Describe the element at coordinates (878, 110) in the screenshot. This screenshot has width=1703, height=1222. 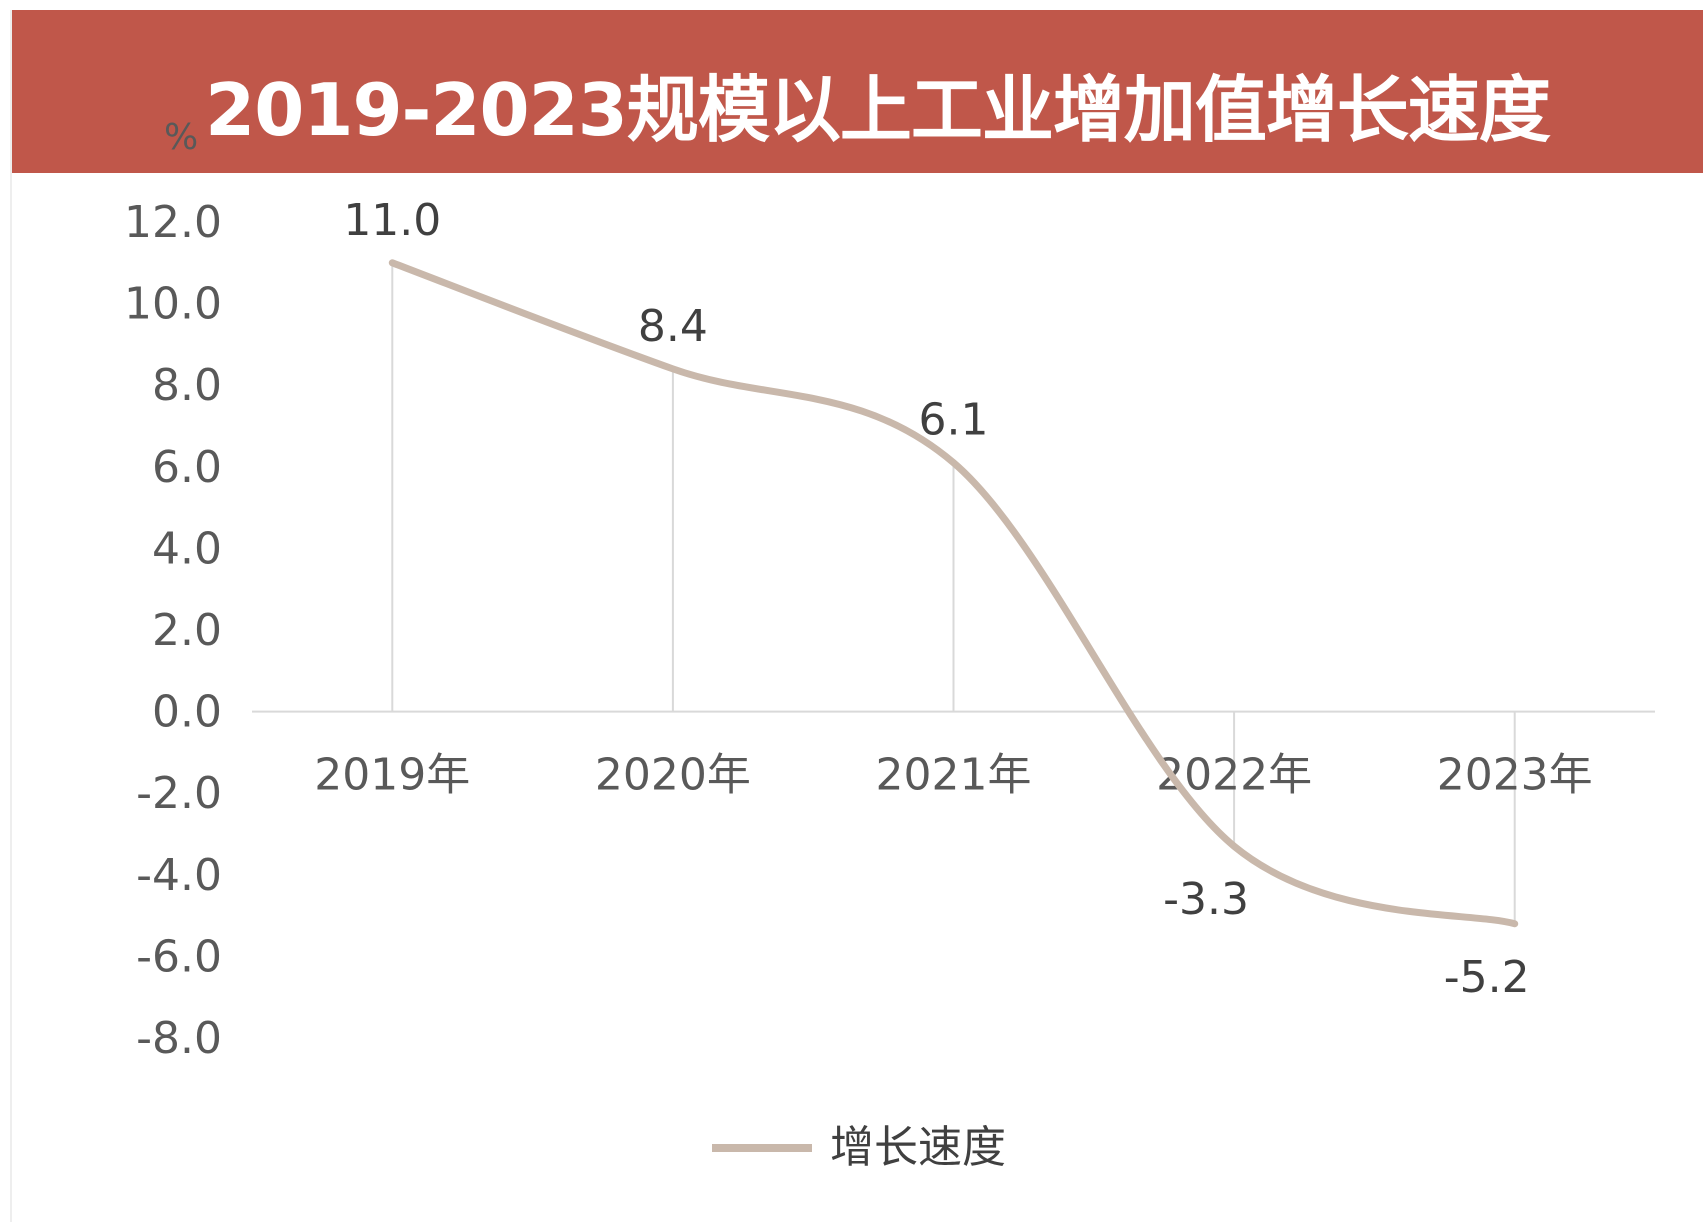
I see `chart-title: 2019-2023规模以上工业增加值增长速度` at that location.